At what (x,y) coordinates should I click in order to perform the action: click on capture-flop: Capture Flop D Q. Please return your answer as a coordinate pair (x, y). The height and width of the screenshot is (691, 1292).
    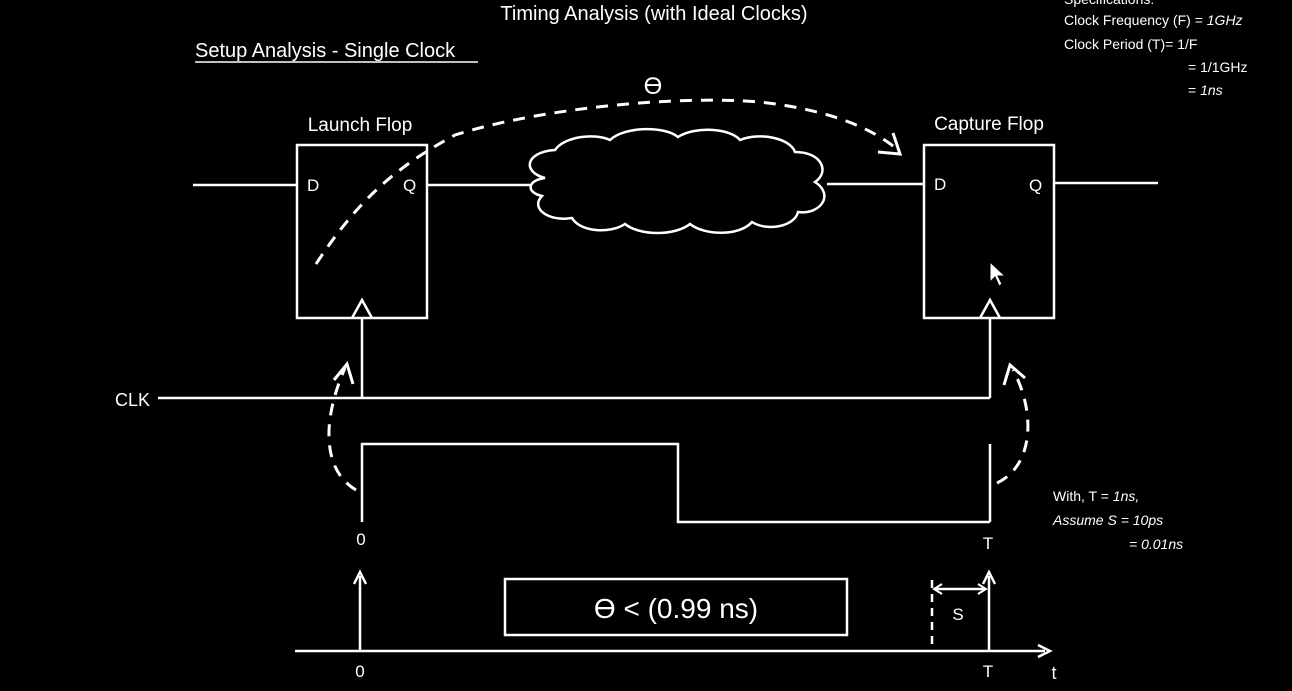
    Looking at the image, I should click on (1040, 217).